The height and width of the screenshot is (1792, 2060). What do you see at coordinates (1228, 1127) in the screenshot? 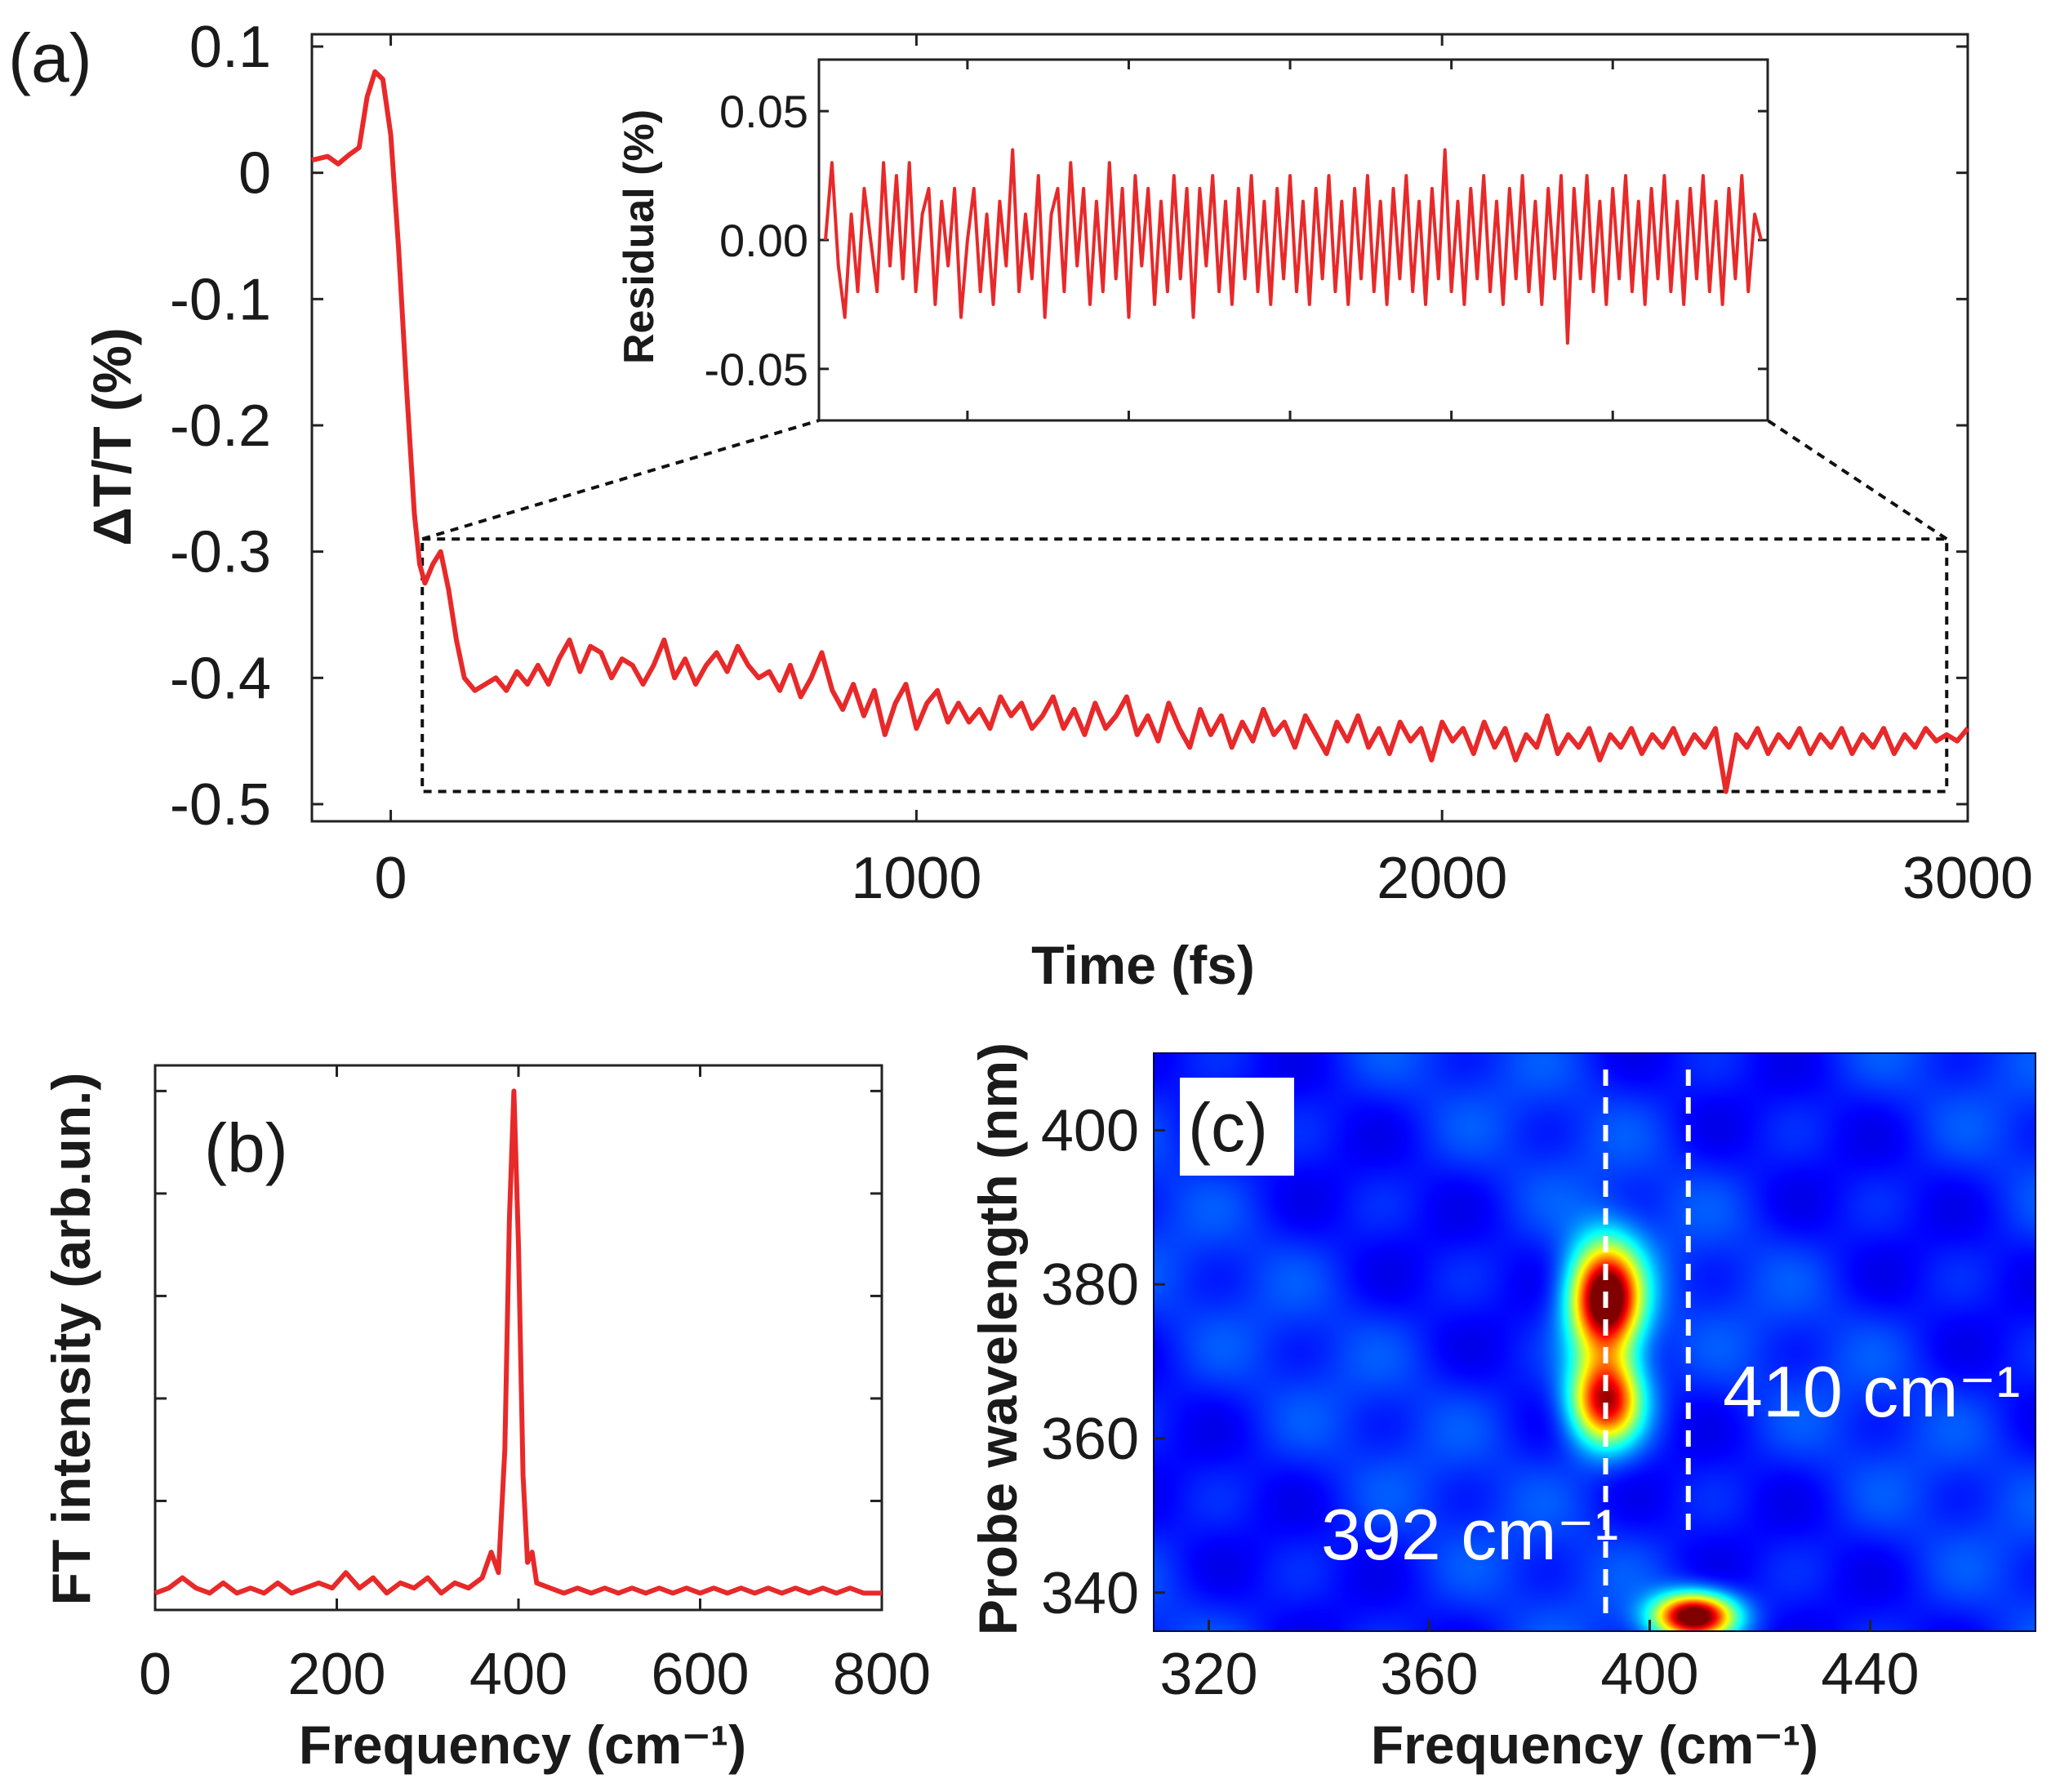
I see `panel-c-label: (c)` at bounding box center [1228, 1127].